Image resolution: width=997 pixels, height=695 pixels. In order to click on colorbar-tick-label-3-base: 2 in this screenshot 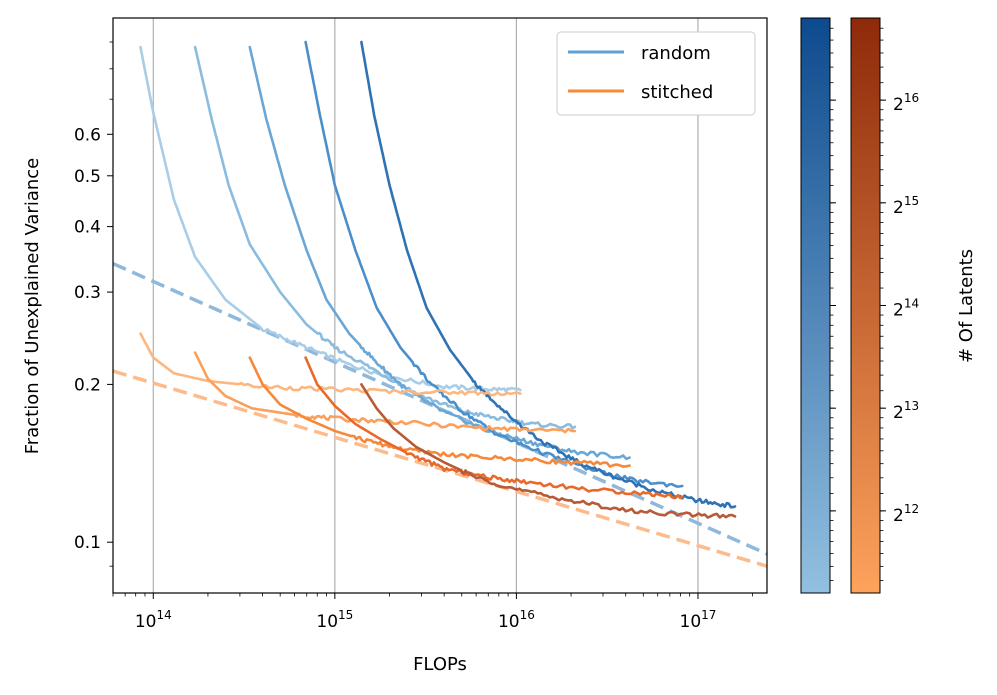, I will do `click(898, 208)`.